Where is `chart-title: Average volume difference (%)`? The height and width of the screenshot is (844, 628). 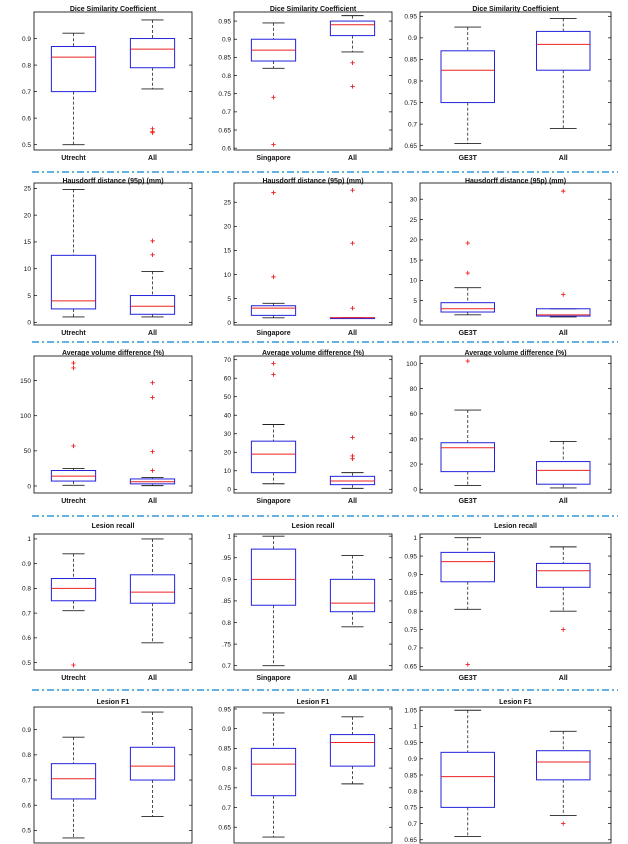 chart-title: Average volume difference (%) is located at coordinates (515, 353).